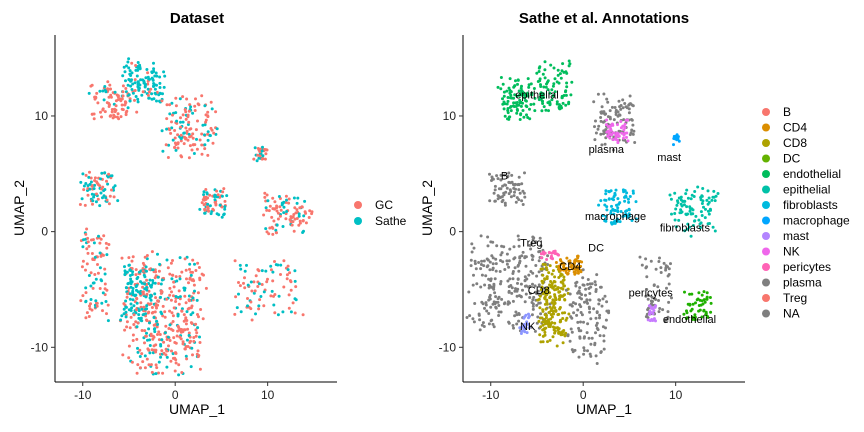  Describe the element at coordinates (604, 409) in the screenshot. I see `annotation-x-label: UMAP_1` at that location.